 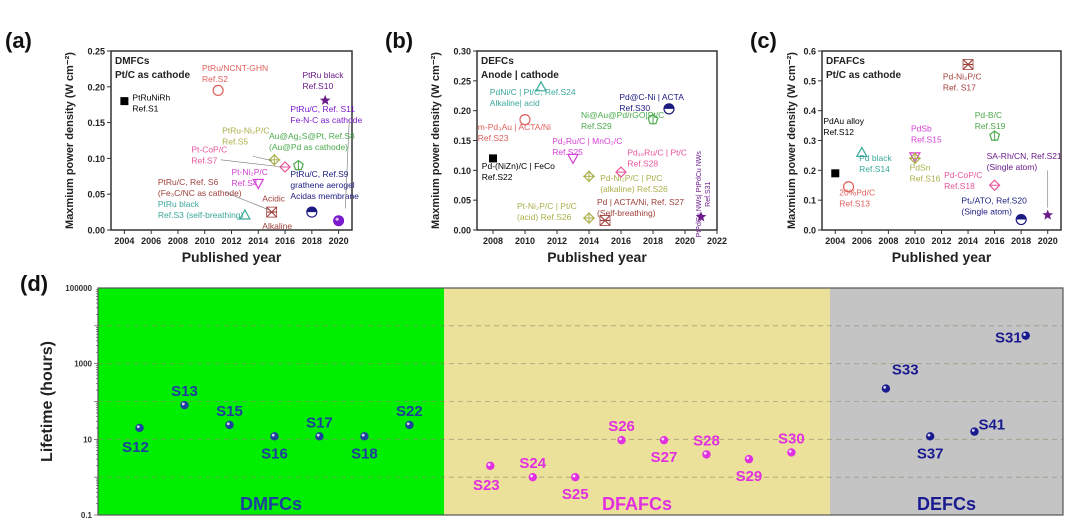 I want to click on marker-sphere-hl, so click(x=337, y=219).